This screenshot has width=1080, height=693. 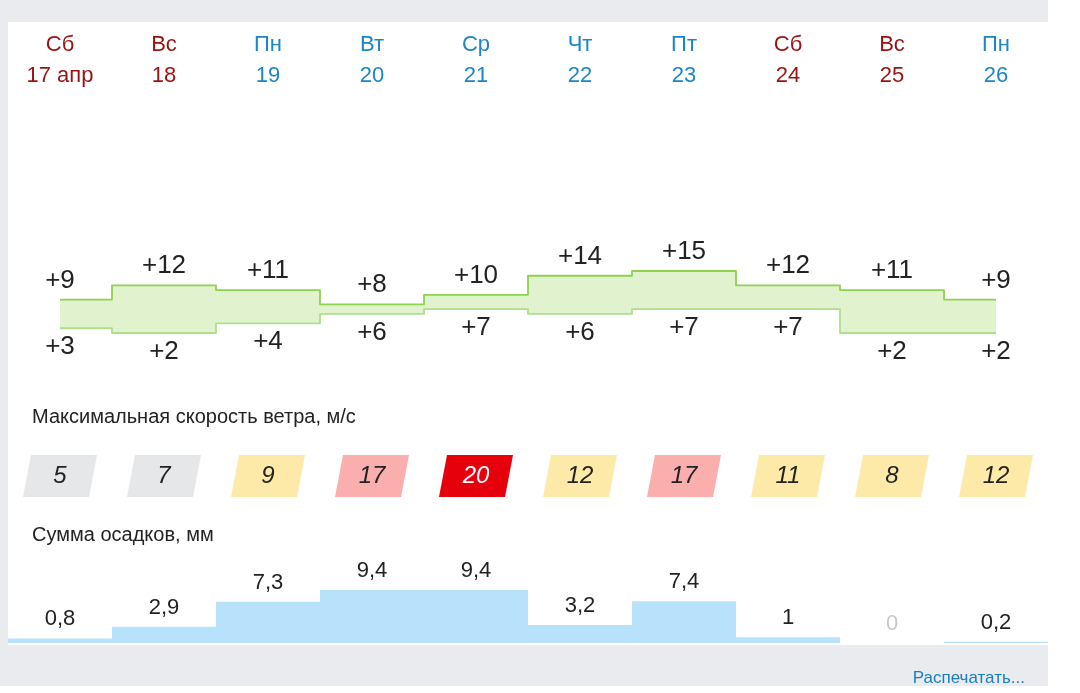 I want to click on data-label: 0,8, so click(x=60, y=618).